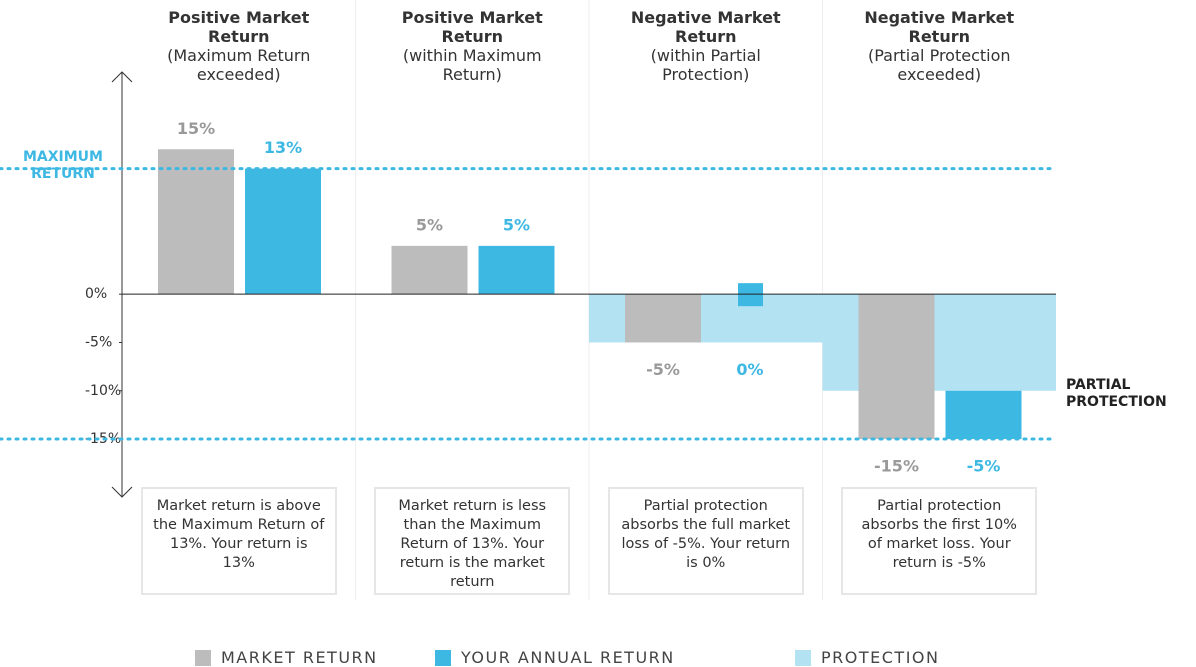 Image resolution: width=1196 pixels, height=667 pixels. What do you see at coordinates (98, 342) in the screenshot?
I see `y-tick-label: -5%` at bounding box center [98, 342].